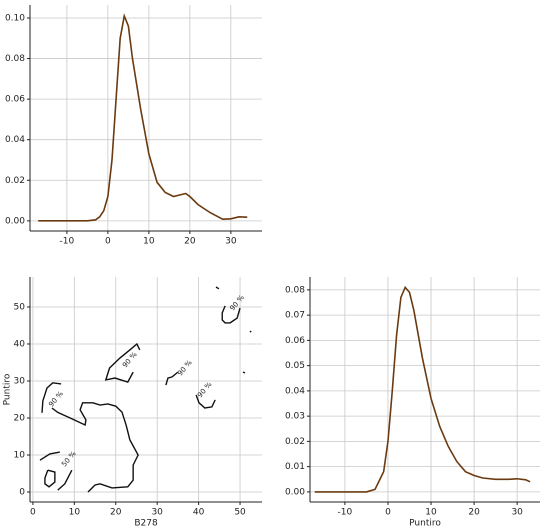  Describe the element at coordinates (295, 417) in the screenshot. I see `y-tick-label: 0.03` at that location.